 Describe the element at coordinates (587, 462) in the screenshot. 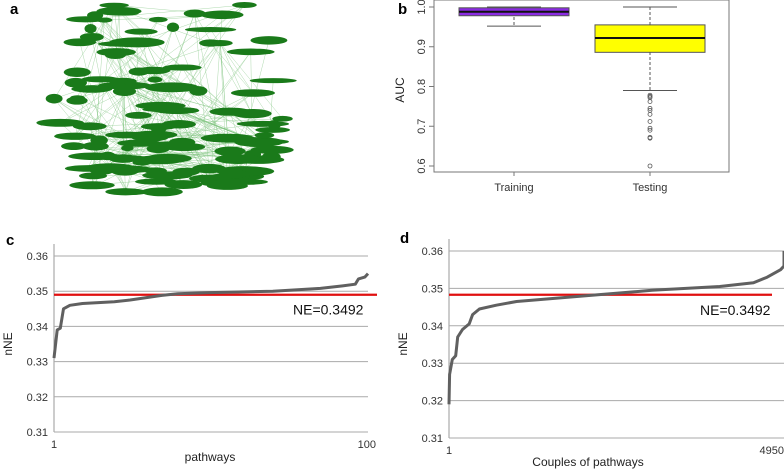

I see `x-axis-label: Couples of pathways` at that location.